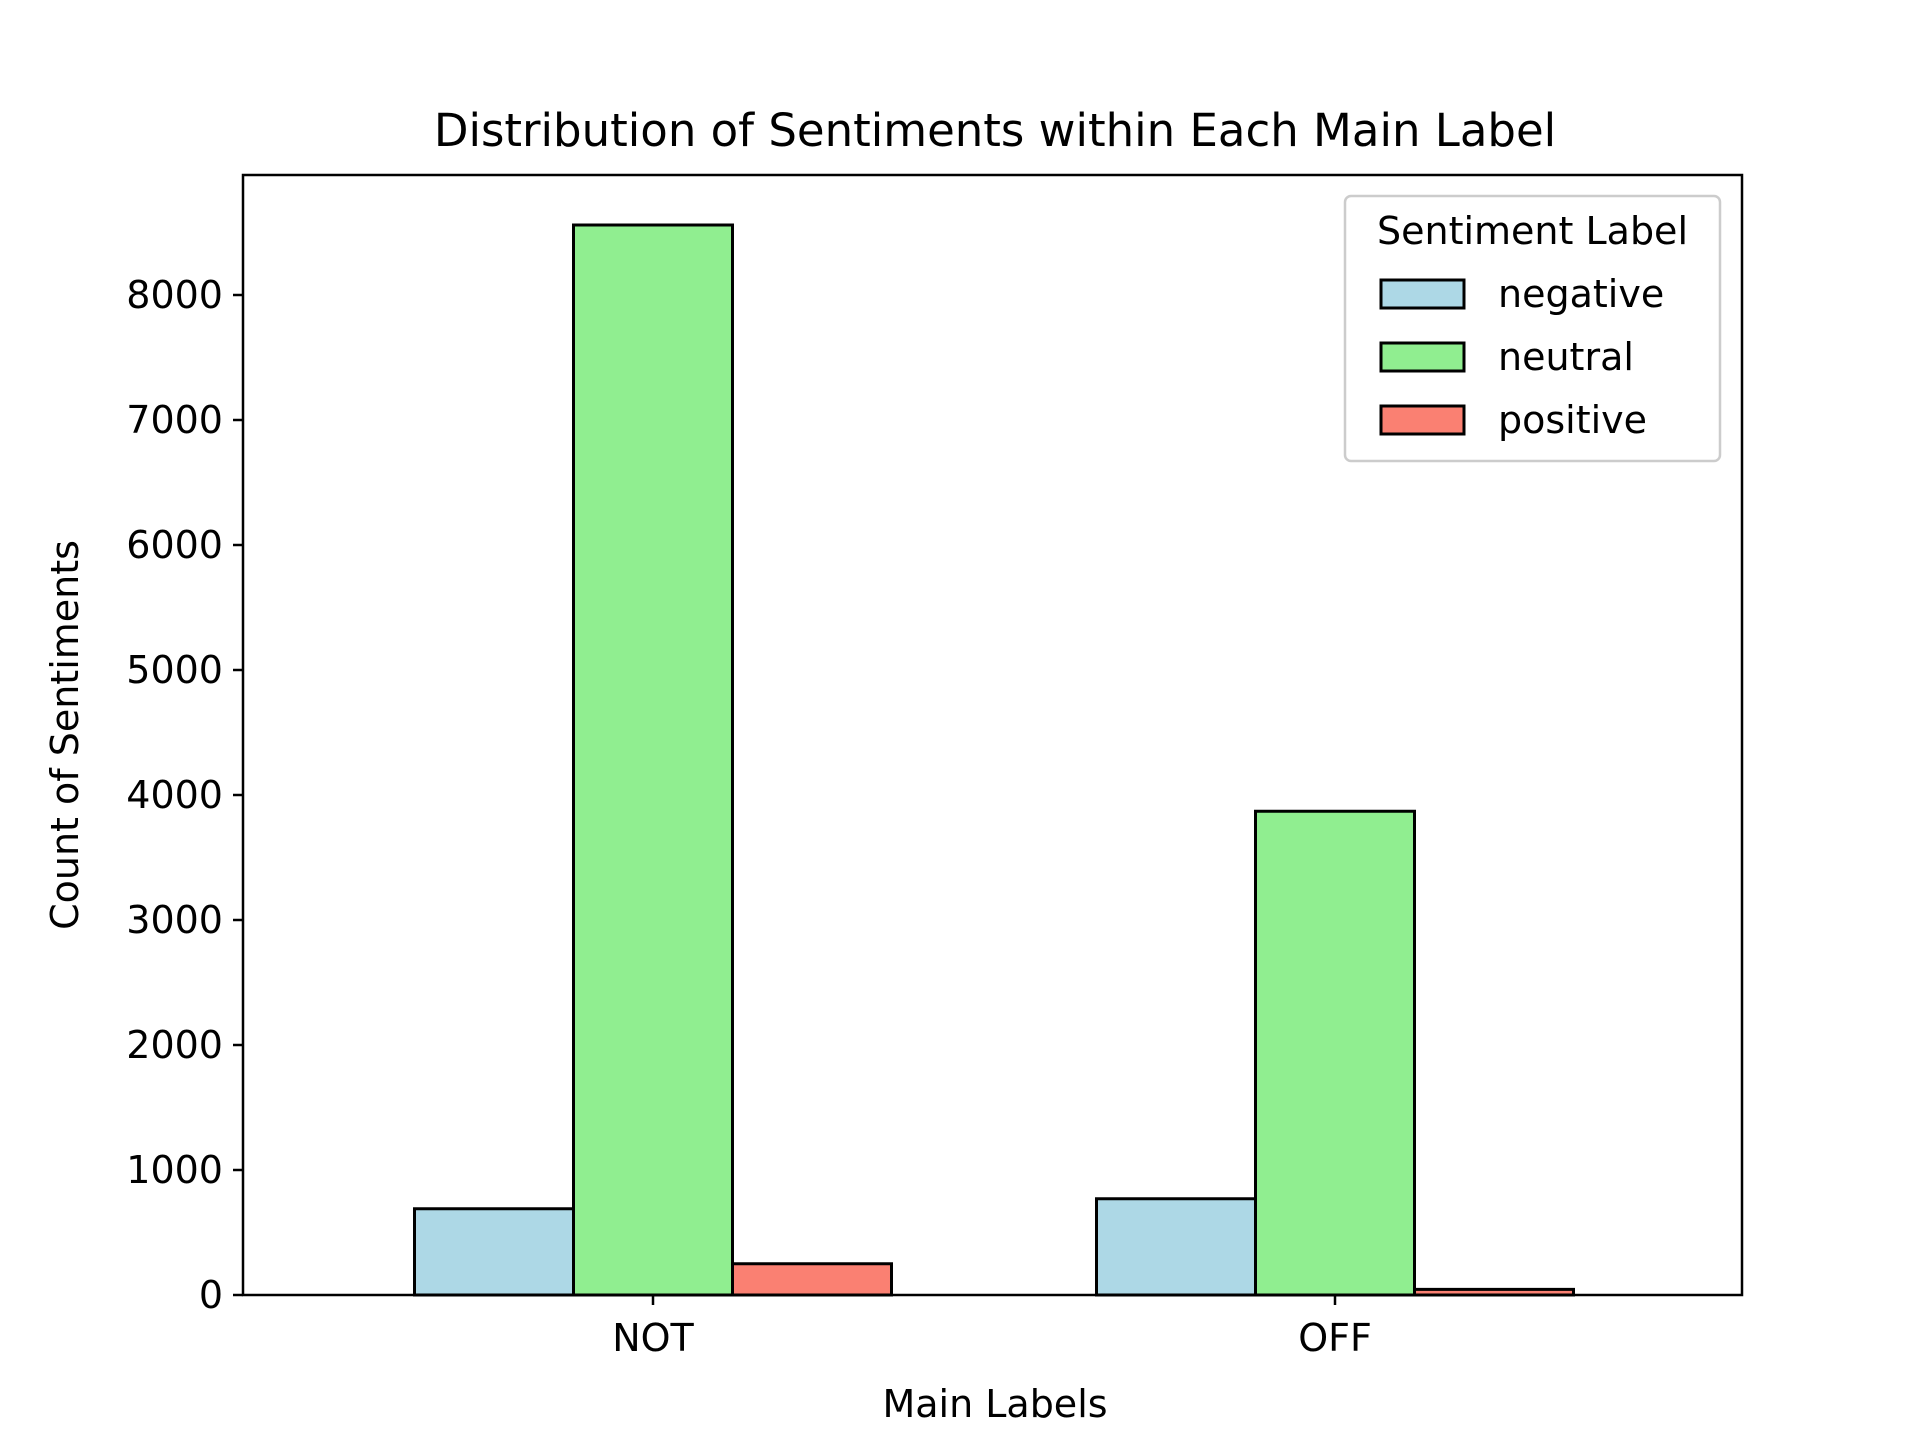  I want to click on legend-swatch-negative, so click(1422, 294).